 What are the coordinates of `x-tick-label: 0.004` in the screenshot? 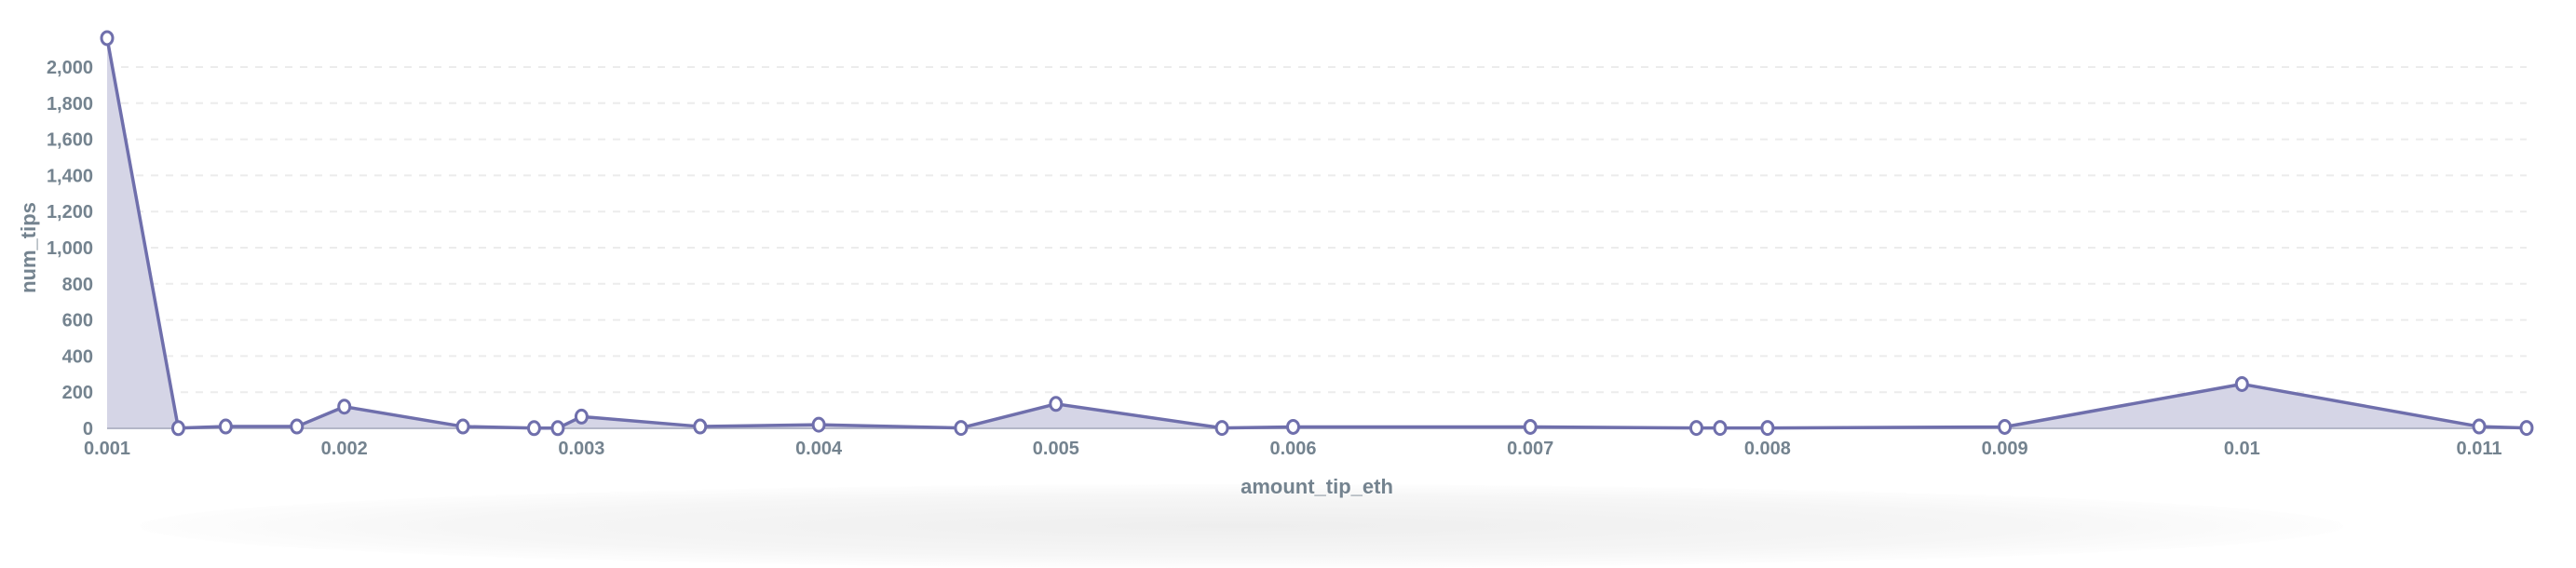 It's located at (819, 449).